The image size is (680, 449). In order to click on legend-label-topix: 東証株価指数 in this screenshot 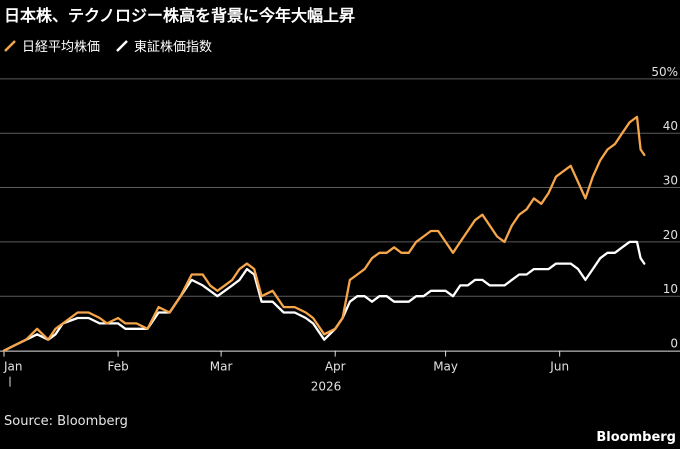, I will do `click(173, 47)`.